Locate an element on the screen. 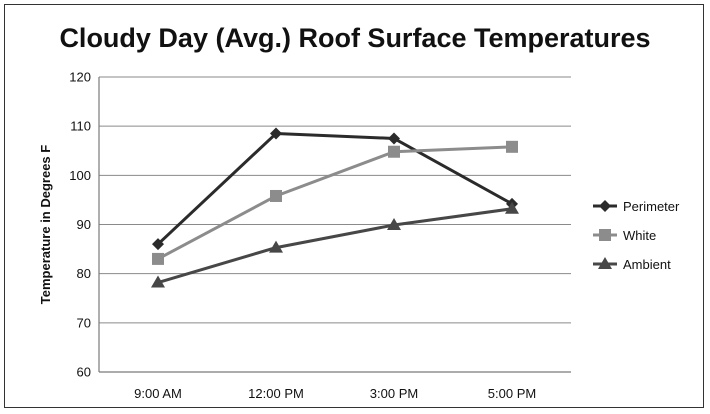 The height and width of the screenshot is (414, 710). series-line-perimeter is located at coordinates (334, 189).